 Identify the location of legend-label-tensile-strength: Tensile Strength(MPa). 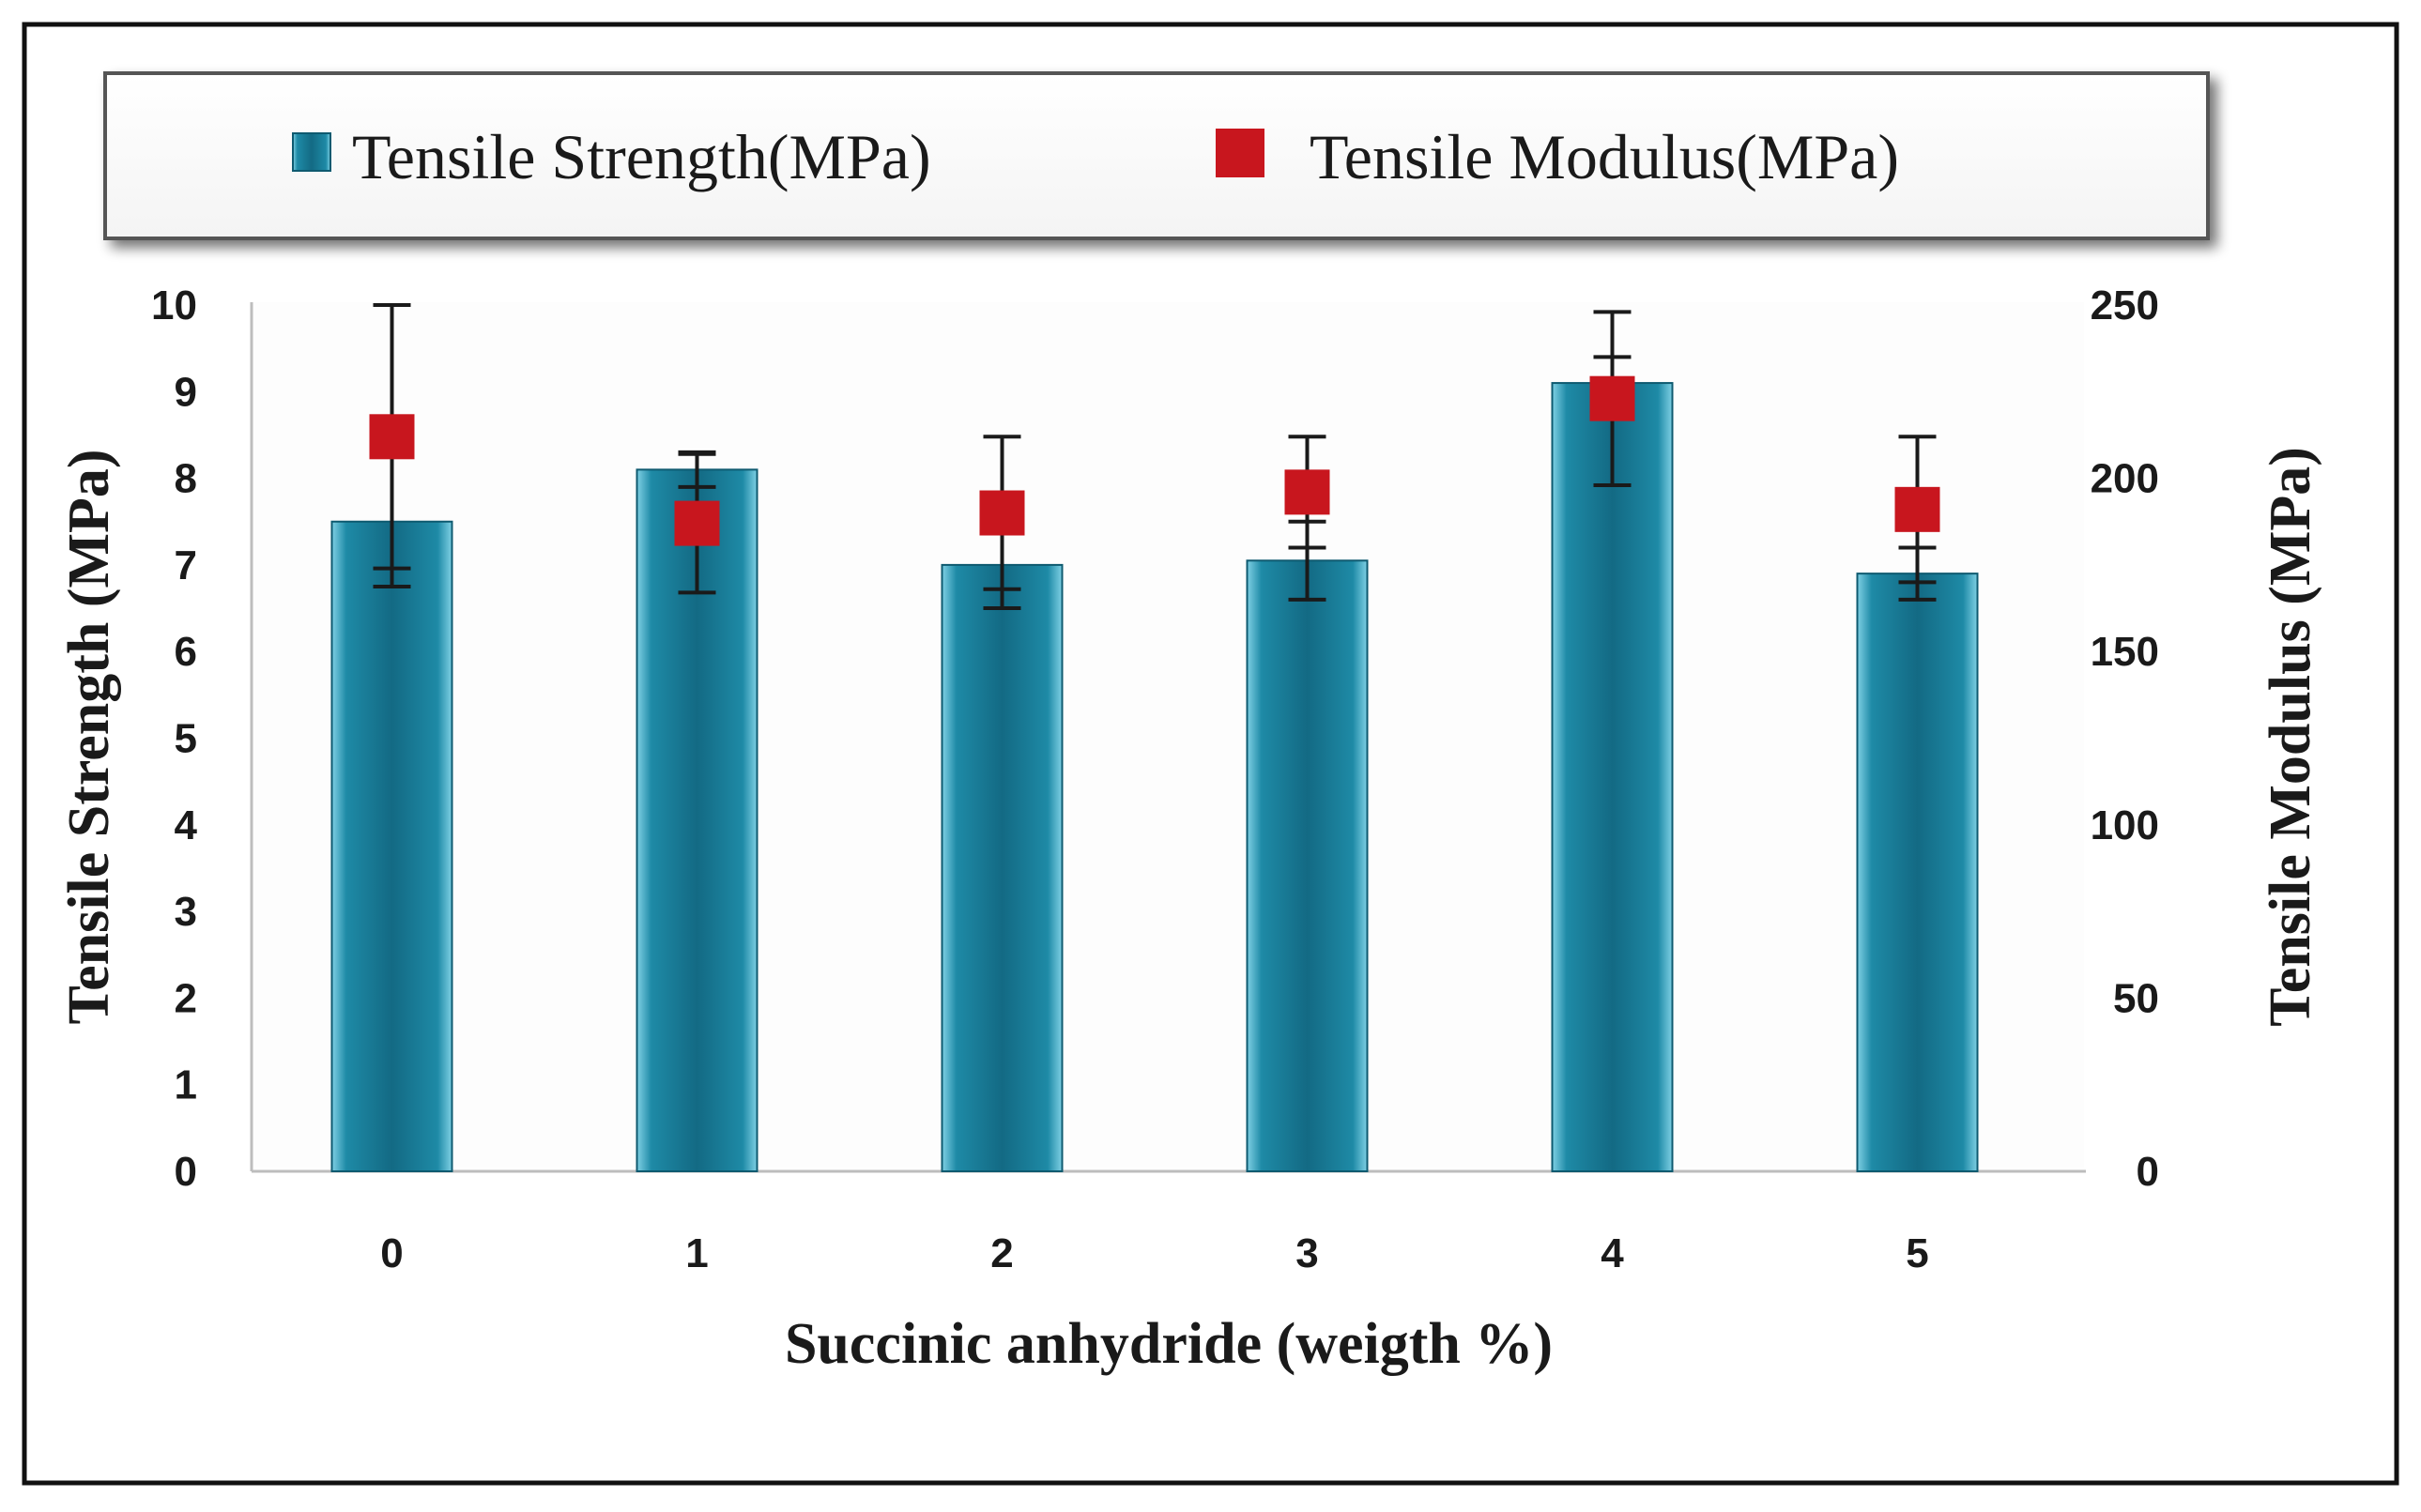
(641, 156).